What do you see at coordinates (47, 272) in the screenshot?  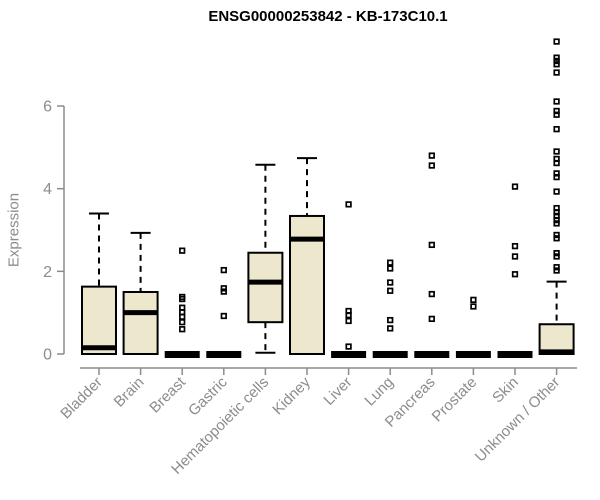 I see `y-tick-label: 2` at bounding box center [47, 272].